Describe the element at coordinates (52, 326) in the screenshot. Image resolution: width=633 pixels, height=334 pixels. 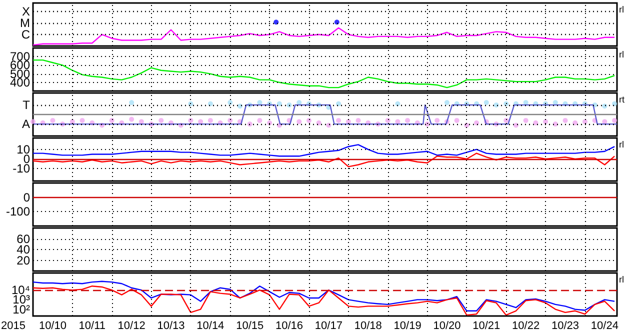
I see `x-tick-label: 10/10` at that location.